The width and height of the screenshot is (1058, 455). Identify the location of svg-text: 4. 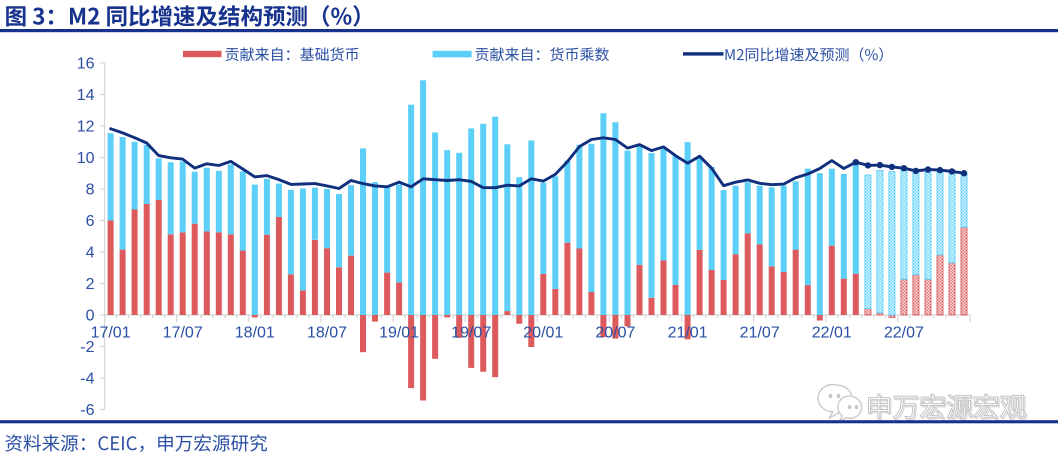
(90, 252).